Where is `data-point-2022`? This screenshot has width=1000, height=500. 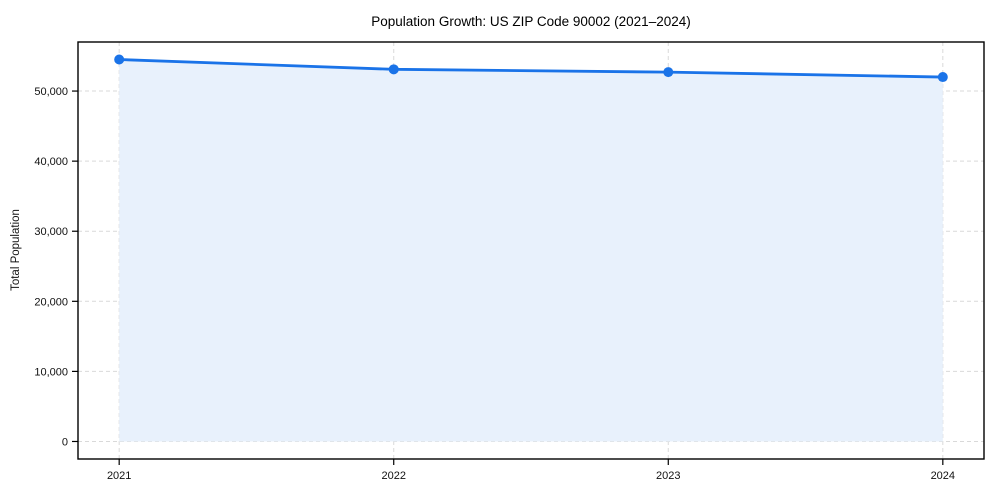
data-point-2022 is located at coordinates (393, 69).